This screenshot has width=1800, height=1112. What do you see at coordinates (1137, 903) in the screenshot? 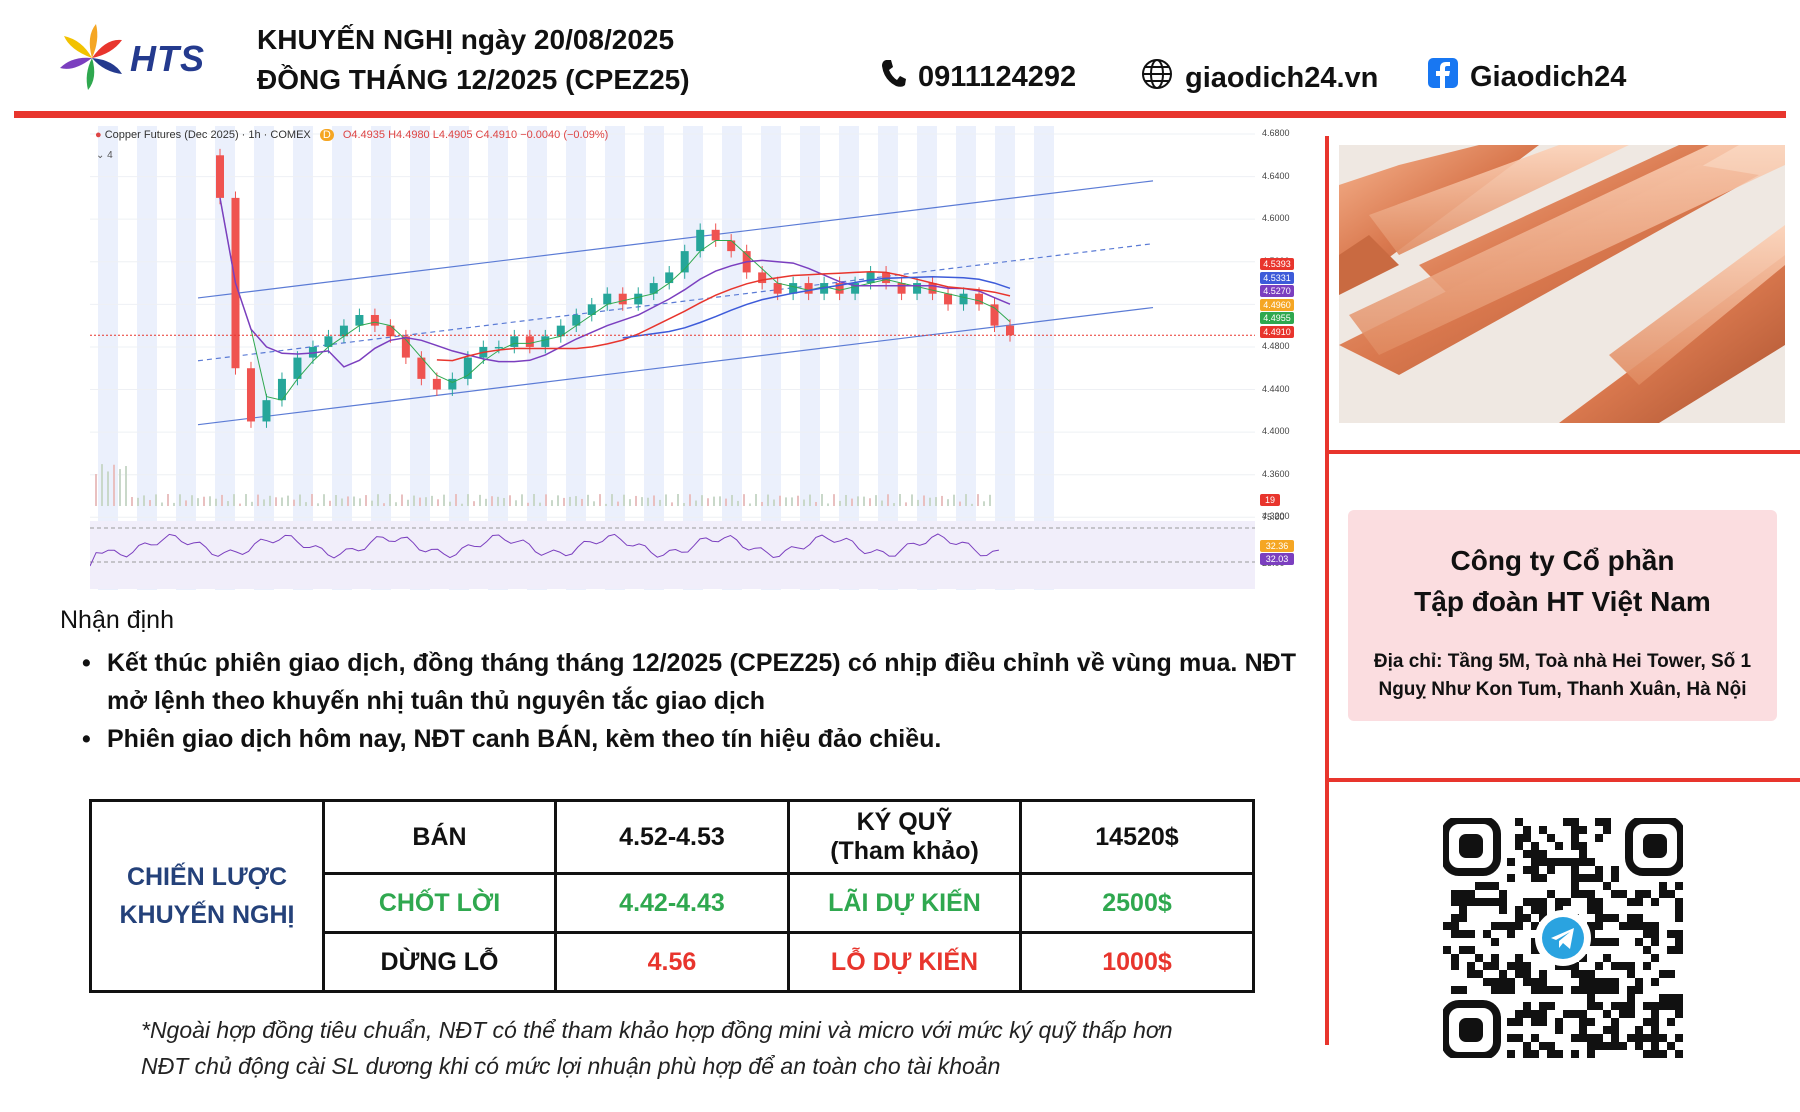
I see `expected-profit-value: 2500$` at bounding box center [1137, 903].